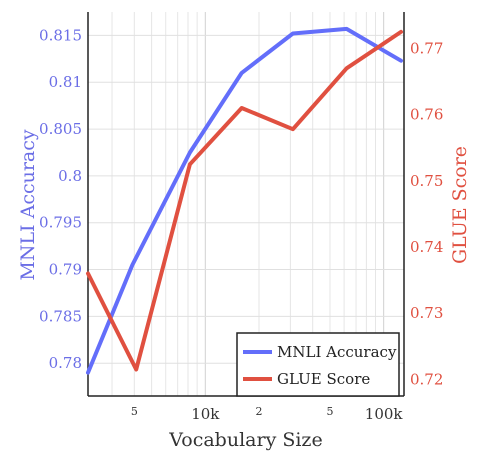 This screenshot has height=457, width=482. I want to click on left-axis-label: MNLI Accuracy, so click(28, 205).